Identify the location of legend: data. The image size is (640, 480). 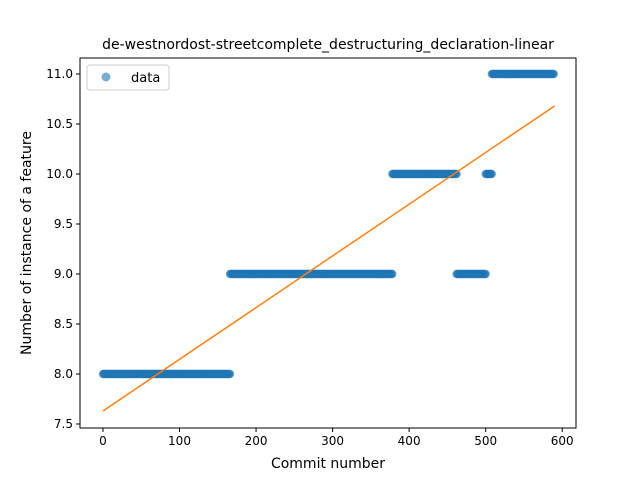
(128, 77).